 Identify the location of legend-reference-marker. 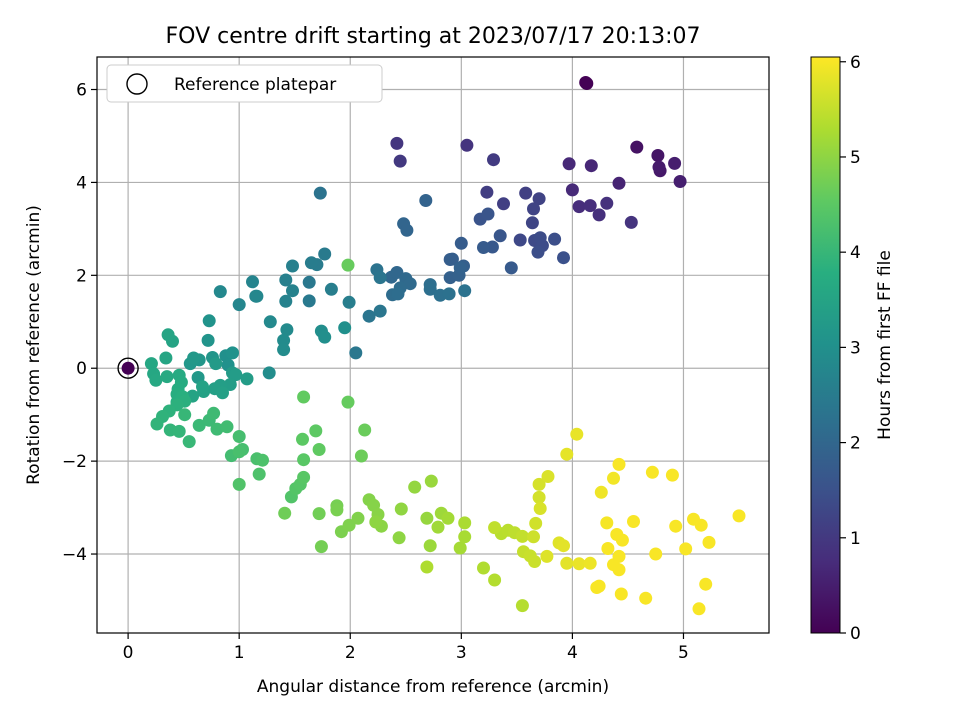
(137, 84).